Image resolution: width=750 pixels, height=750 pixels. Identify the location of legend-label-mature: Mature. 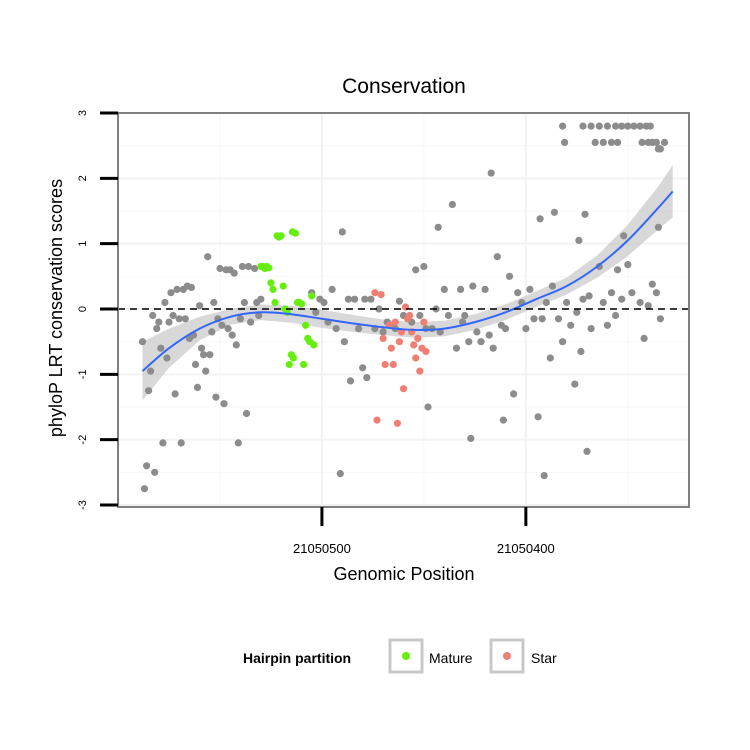
(451, 658).